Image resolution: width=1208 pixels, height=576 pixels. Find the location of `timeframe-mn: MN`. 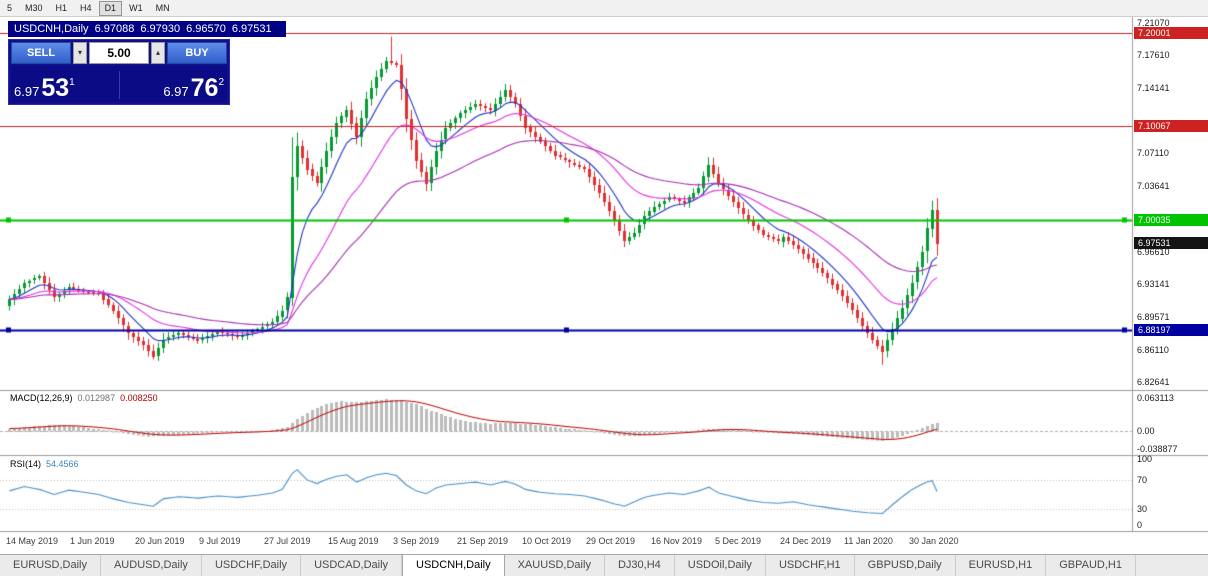

timeframe-mn: MN is located at coordinates (162, 7).